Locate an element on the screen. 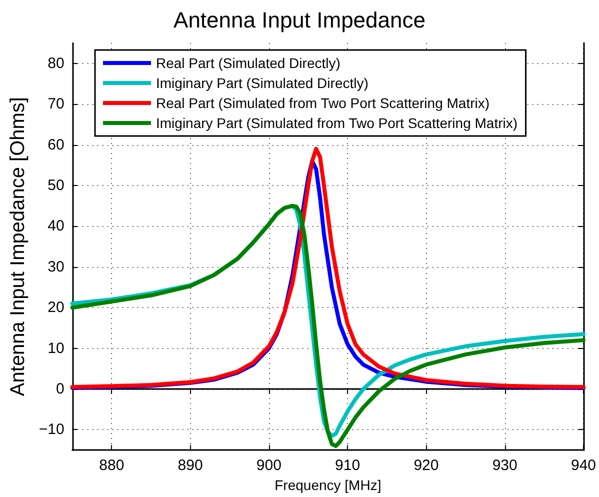 This screenshot has width=599, height=497. y-axis-title: Antenna Input Impedance [Ohms] is located at coordinates (18, 246).